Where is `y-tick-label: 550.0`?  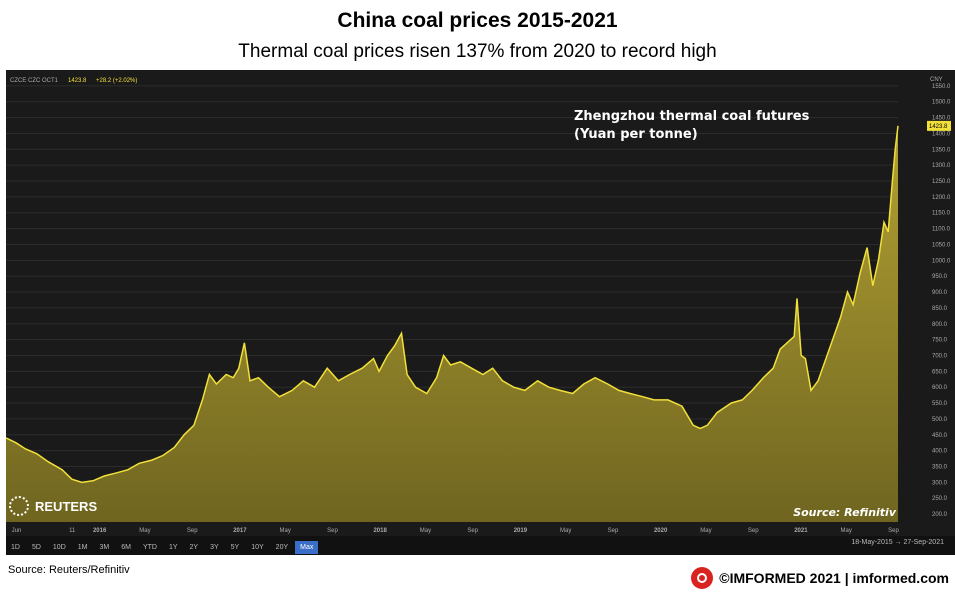 y-tick-label: 550.0 is located at coordinates (940, 404).